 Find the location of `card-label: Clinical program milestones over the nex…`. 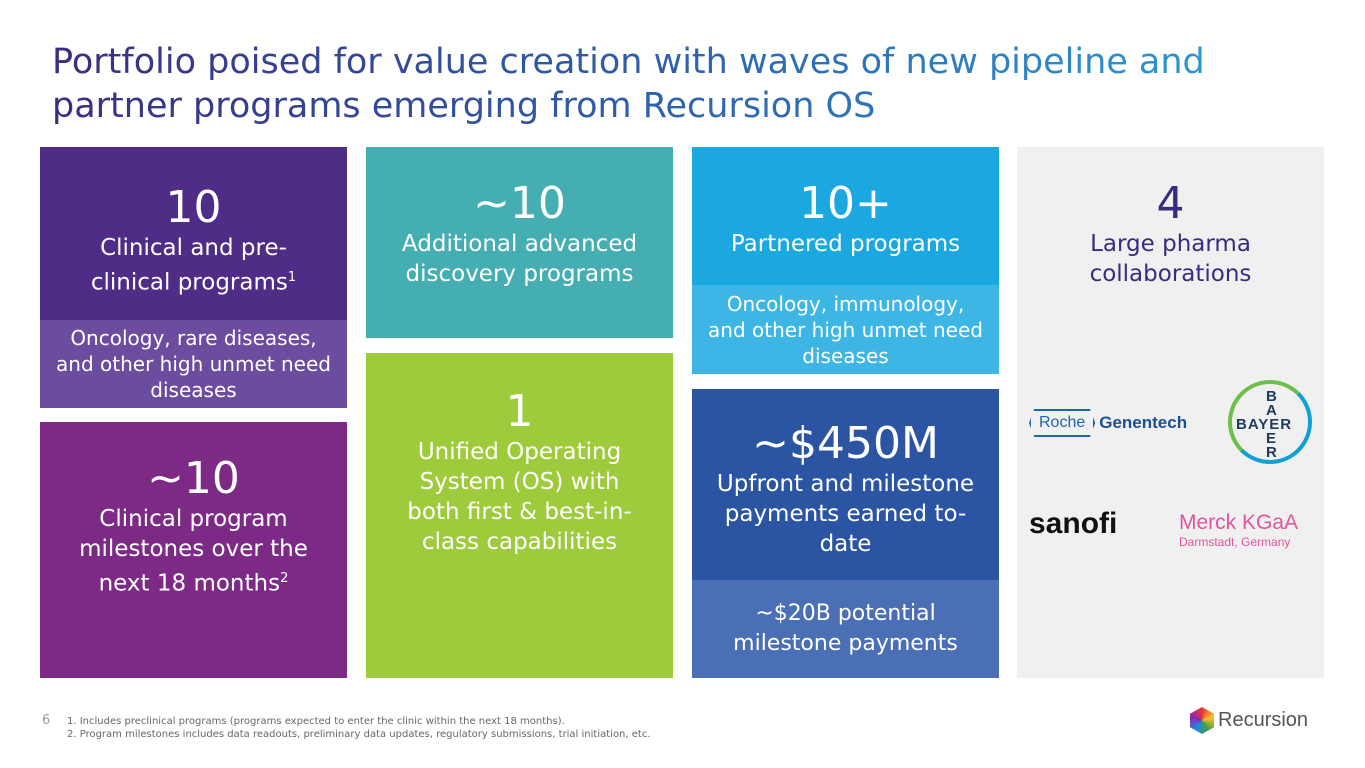

card-label: Clinical program milestones over the nex… is located at coordinates (193, 551).